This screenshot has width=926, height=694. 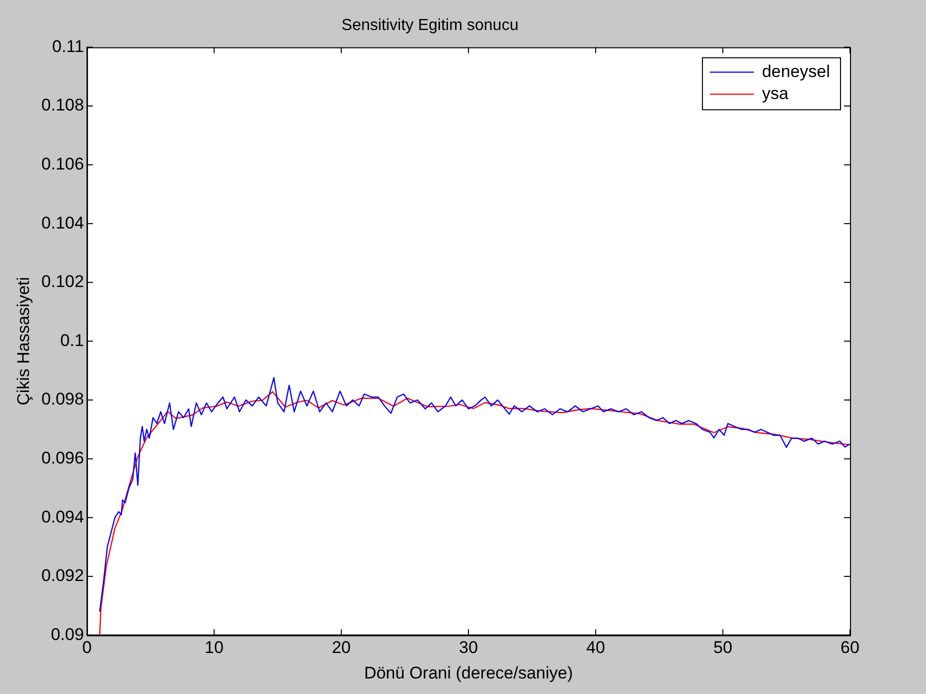 I want to click on y-tick-label: 0.108, so click(x=62, y=105).